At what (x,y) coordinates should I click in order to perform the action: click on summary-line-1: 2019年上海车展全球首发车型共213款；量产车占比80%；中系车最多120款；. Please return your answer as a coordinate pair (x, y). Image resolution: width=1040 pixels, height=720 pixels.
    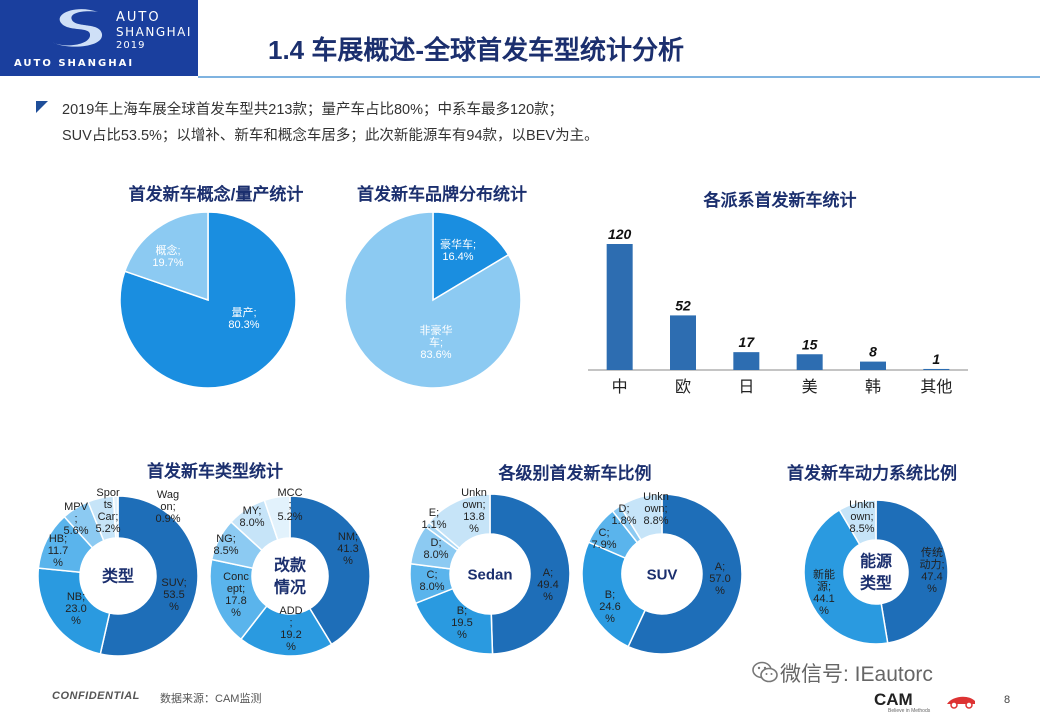
    Looking at the image, I should click on (313, 110).